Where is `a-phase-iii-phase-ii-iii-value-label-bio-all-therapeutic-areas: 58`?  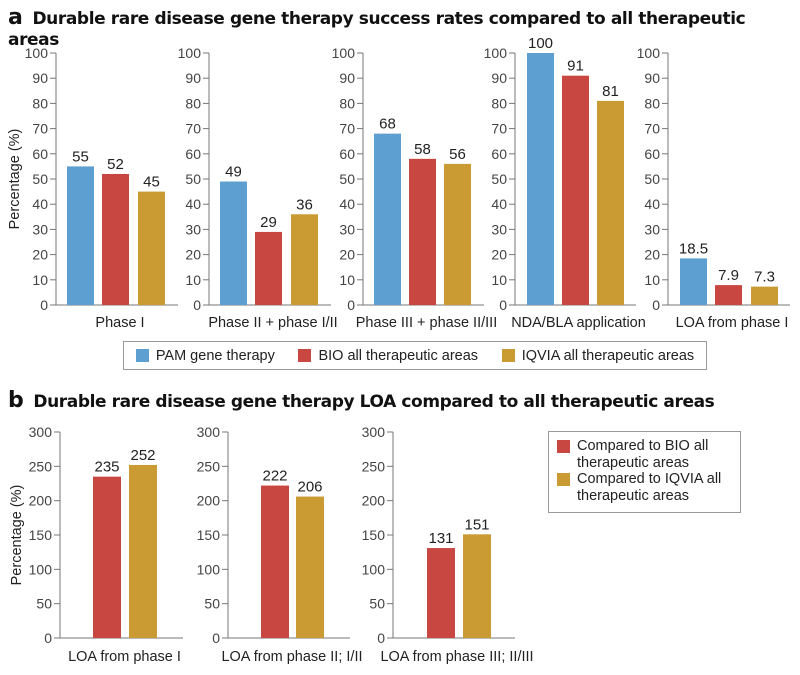 a-phase-iii-phase-ii-iii-value-label-bio-all-therapeutic-areas: 58 is located at coordinates (422, 149).